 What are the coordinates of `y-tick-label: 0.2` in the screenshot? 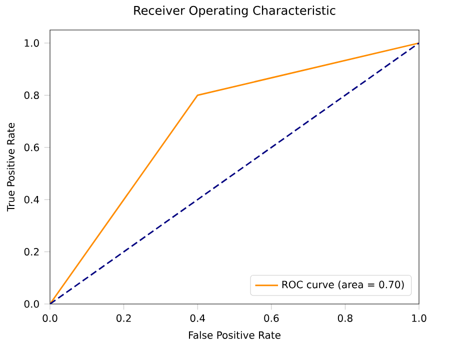 It's located at (31, 252).